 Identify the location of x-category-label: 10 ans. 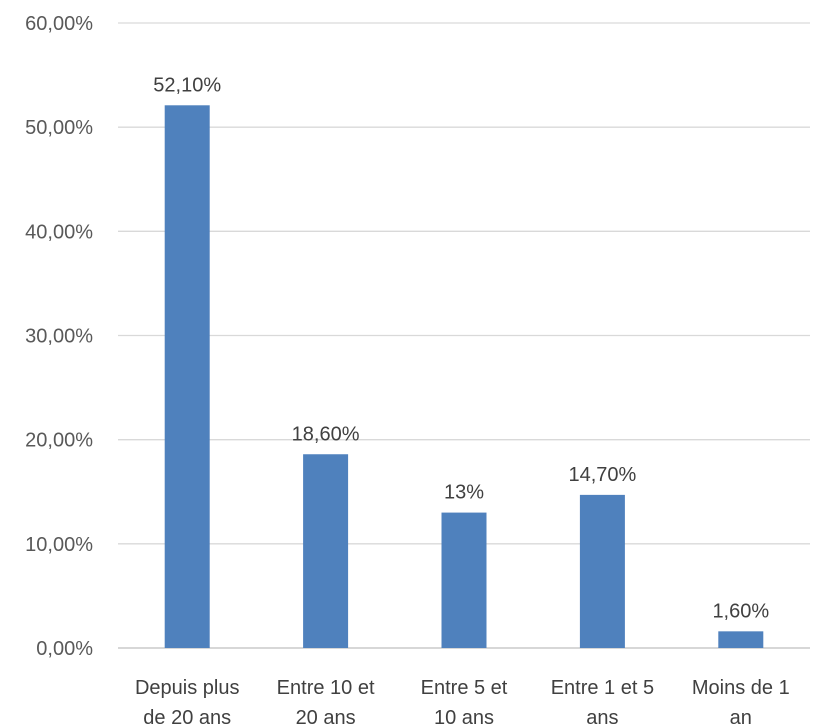
(464, 717).